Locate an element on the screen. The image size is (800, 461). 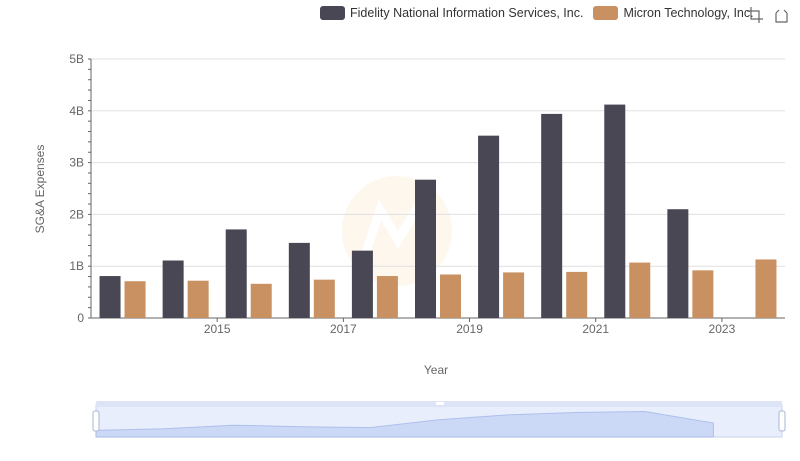
datazoom-handle-left is located at coordinates (96, 421).